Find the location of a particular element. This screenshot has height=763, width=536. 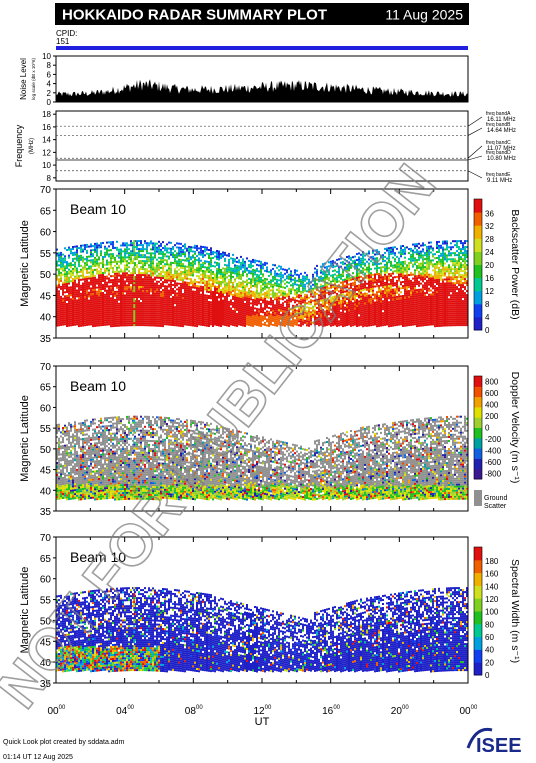

freq-band-value: 16.11 MHz is located at coordinates (501, 120).